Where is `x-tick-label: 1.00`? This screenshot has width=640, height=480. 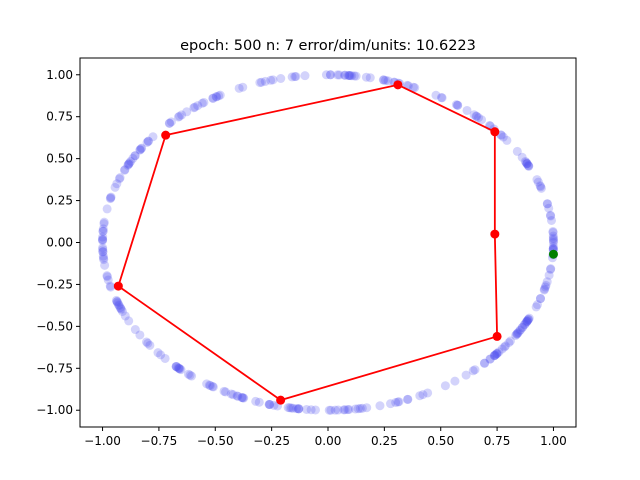
x-tick-label: 1.00 is located at coordinates (553, 441).